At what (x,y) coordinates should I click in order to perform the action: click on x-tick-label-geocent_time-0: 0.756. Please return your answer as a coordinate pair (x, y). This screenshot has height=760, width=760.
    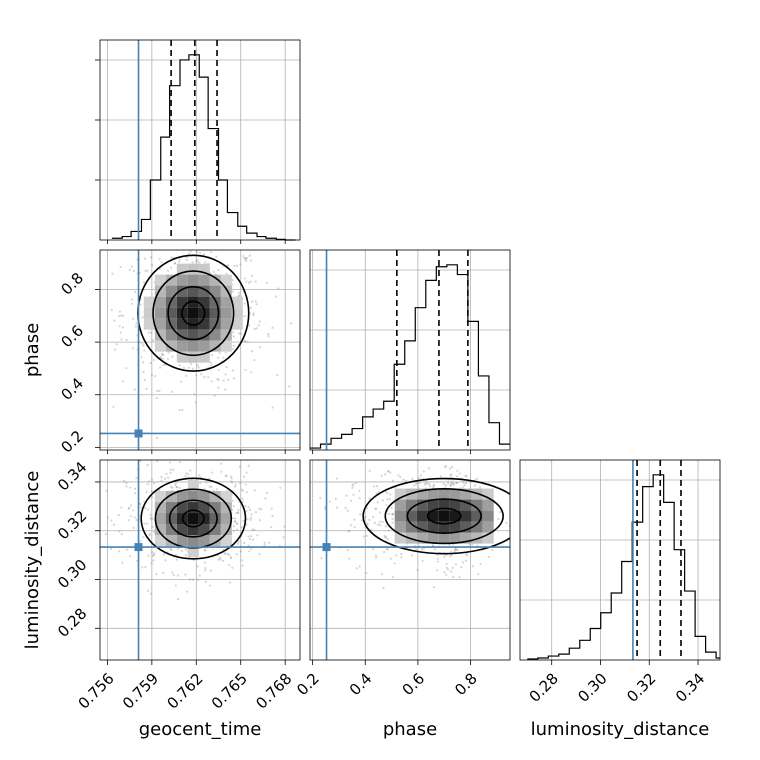
    Looking at the image, I should click on (96, 691).